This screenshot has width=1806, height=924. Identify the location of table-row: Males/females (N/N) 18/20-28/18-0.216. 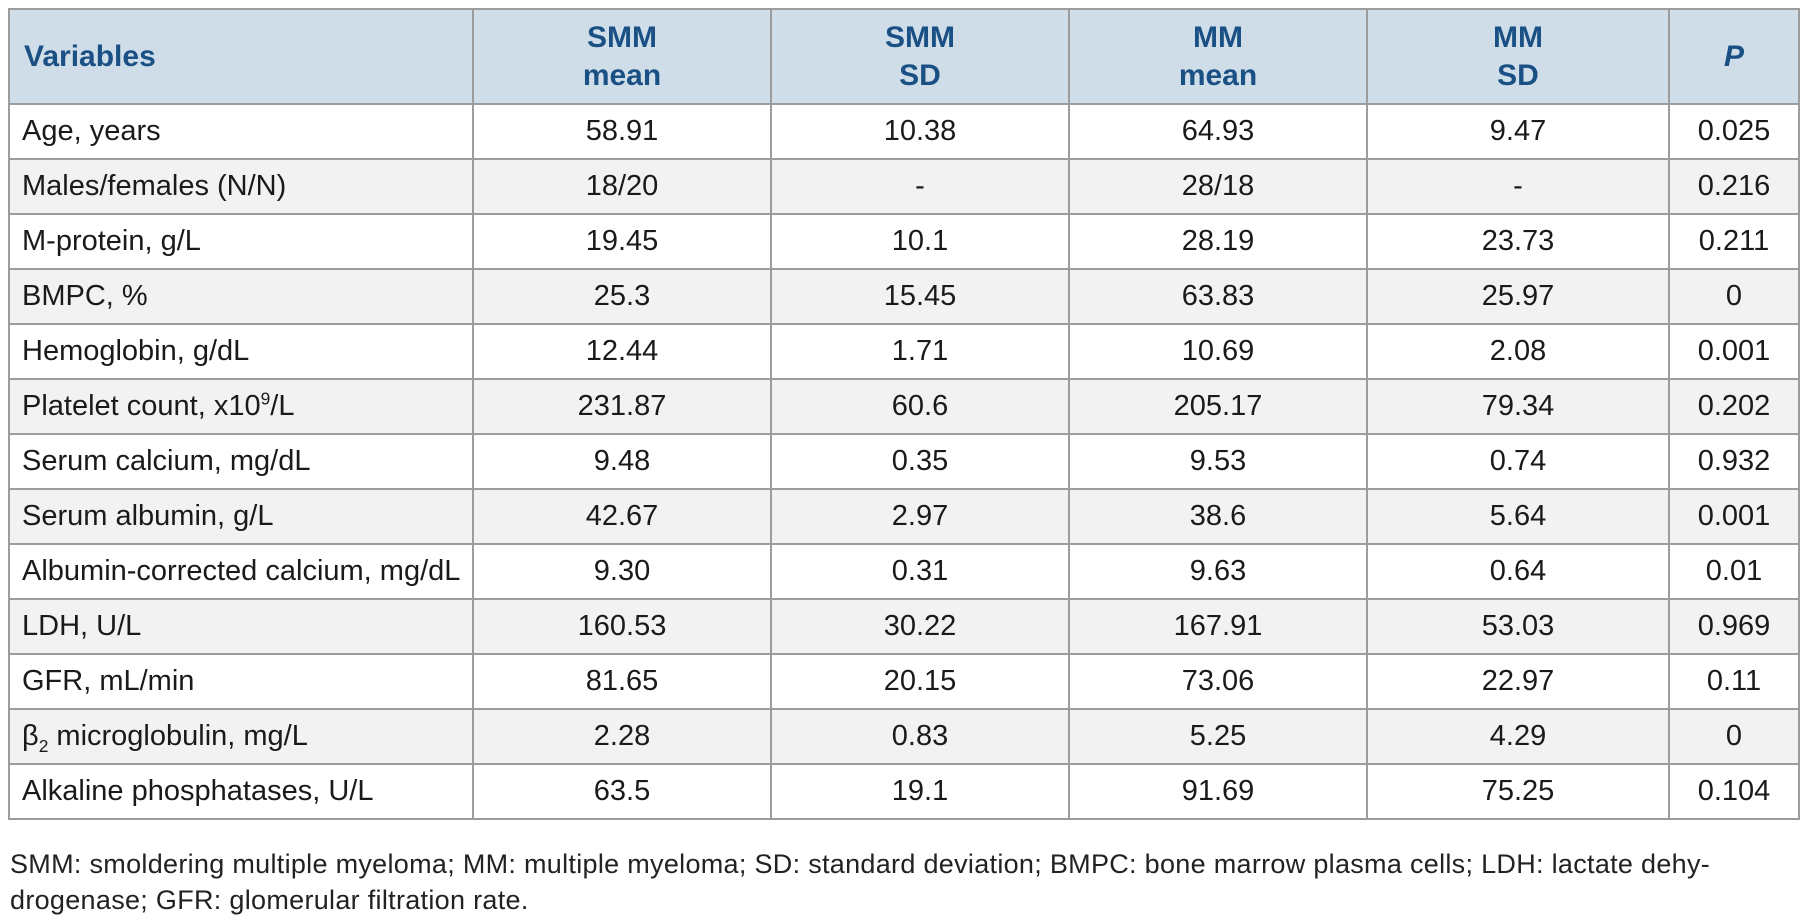
(904, 186).